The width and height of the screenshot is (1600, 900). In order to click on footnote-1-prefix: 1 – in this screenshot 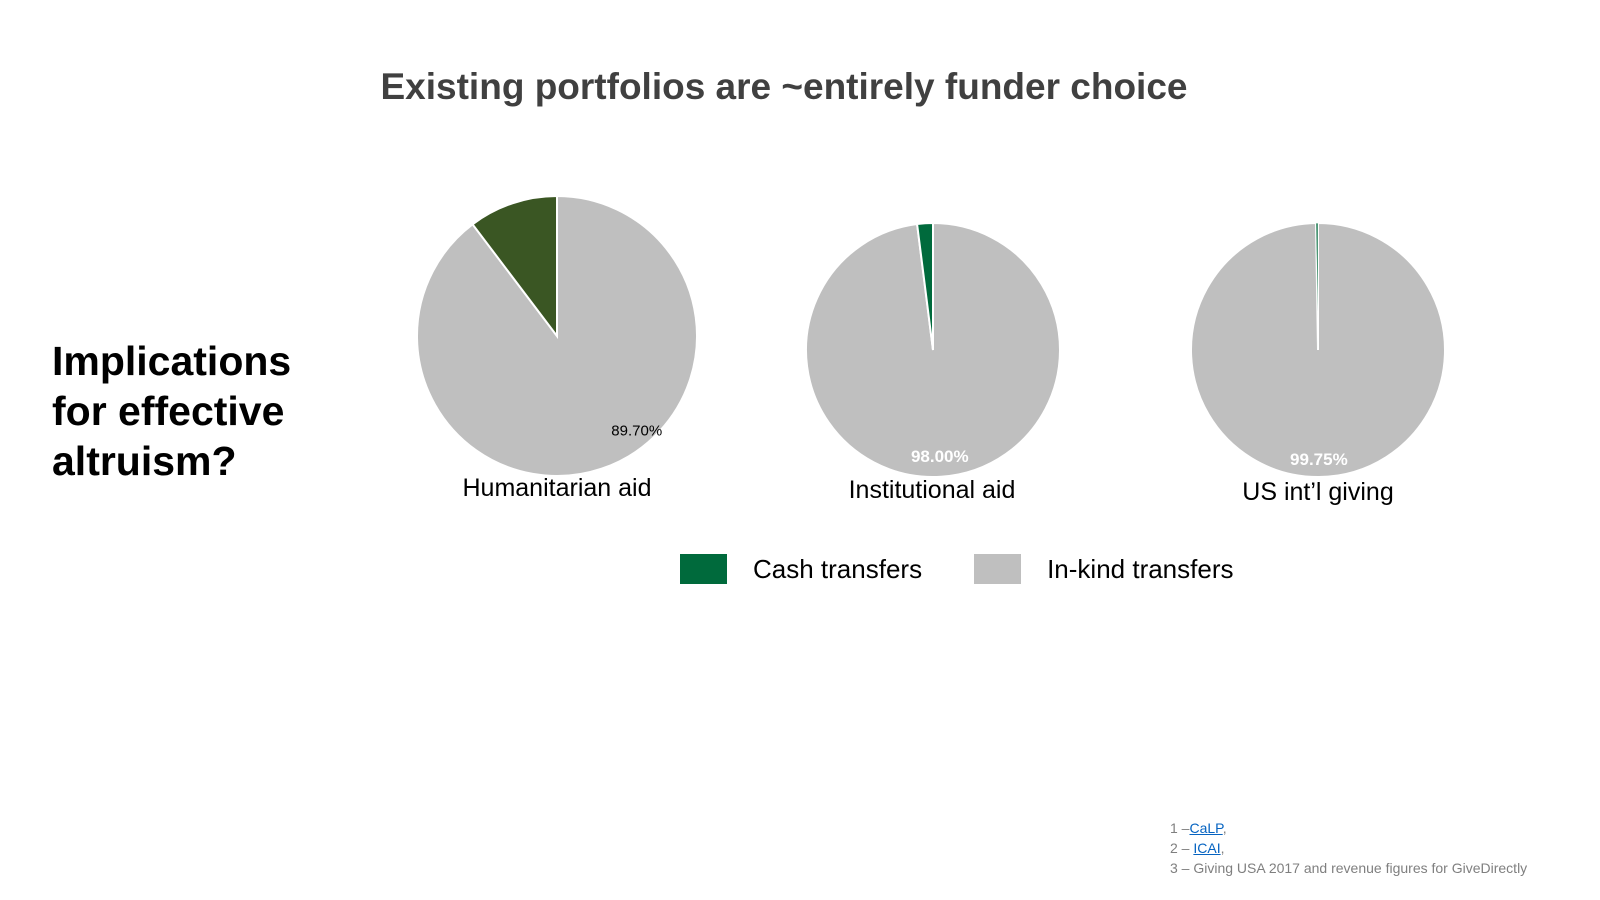, I will do `click(1180, 828)`.